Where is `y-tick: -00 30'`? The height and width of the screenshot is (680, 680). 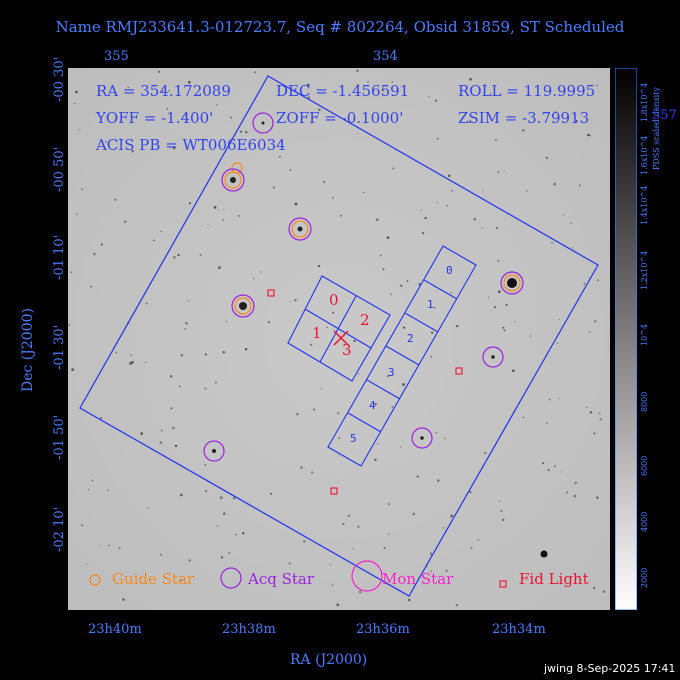 y-tick: -00 30' is located at coordinates (59, 79).